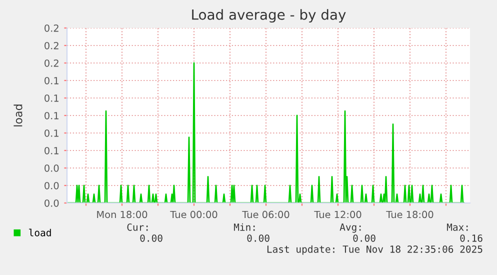  Describe the element at coordinates (269, 16) in the screenshot. I see `chart-title: Load average - by day` at that location.